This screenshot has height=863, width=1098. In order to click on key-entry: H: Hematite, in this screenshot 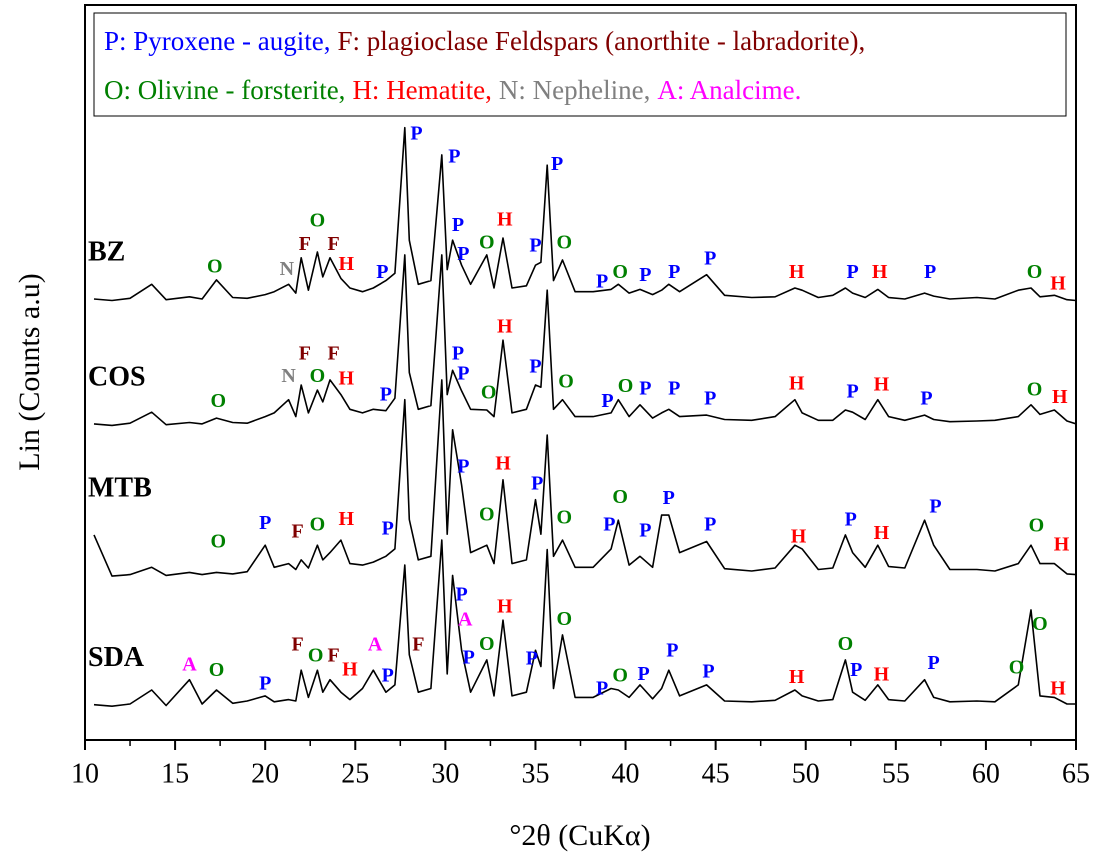, I will do `click(421, 90)`.